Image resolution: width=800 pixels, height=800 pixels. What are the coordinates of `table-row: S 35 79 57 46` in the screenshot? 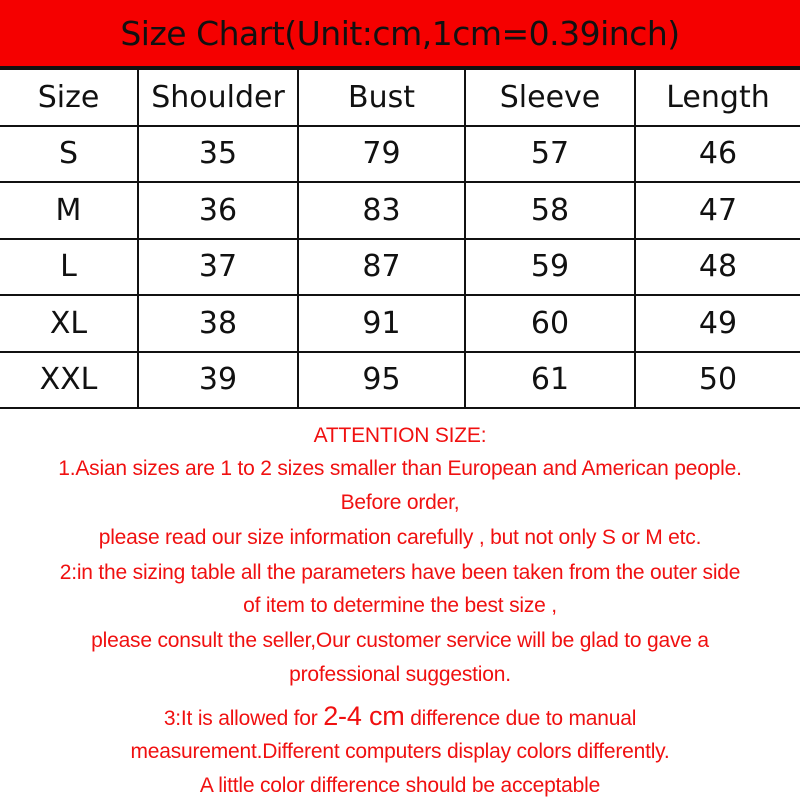 It's located at (400, 153).